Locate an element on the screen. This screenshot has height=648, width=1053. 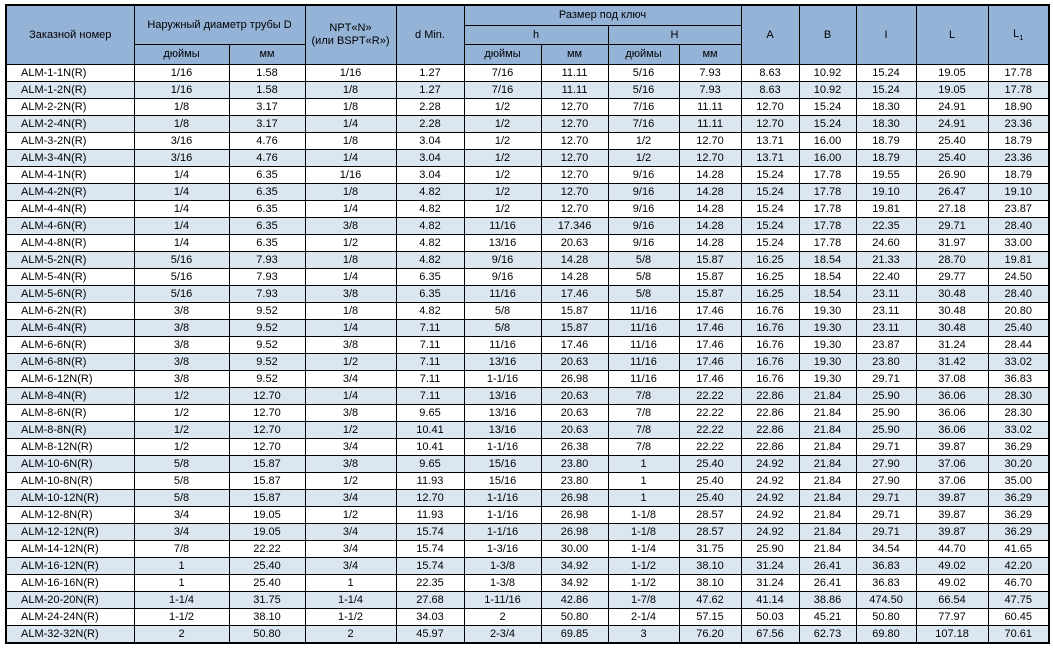
value-cell: 77.97 is located at coordinates (952, 616).